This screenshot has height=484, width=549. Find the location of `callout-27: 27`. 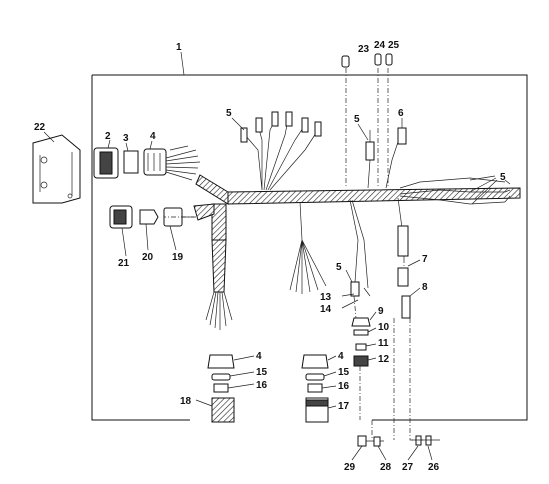

callout-27: 27 is located at coordinates (408, 467).